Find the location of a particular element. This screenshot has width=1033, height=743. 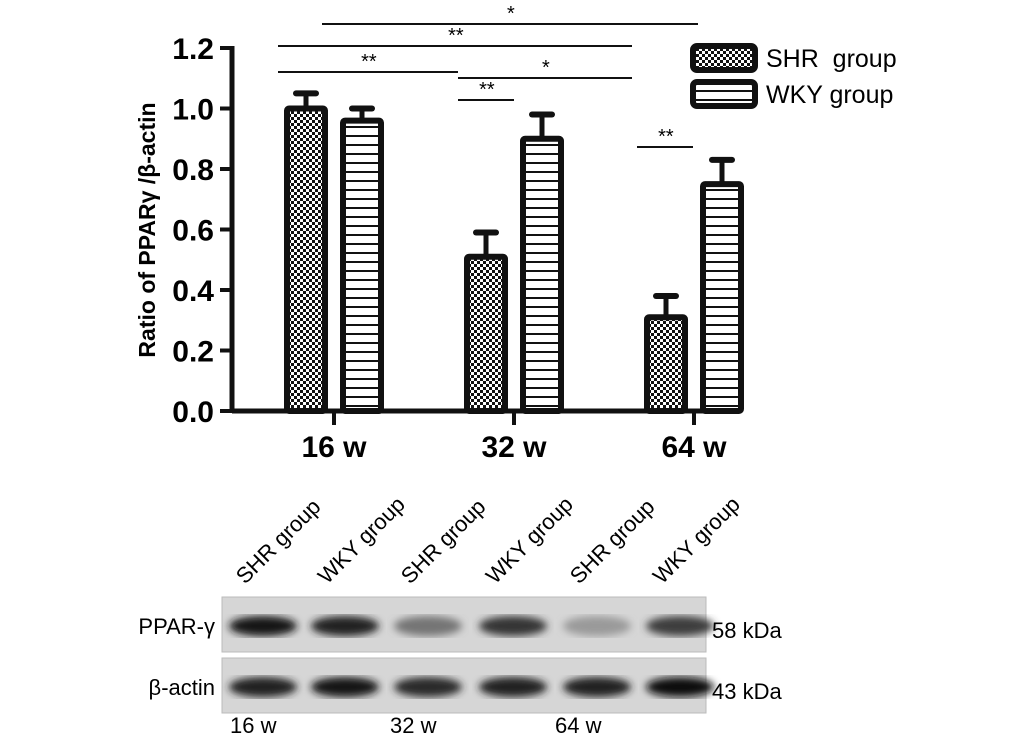

y-axis-label: Ratio of PPARγ /β-actin is located at coordinates (147, 229).